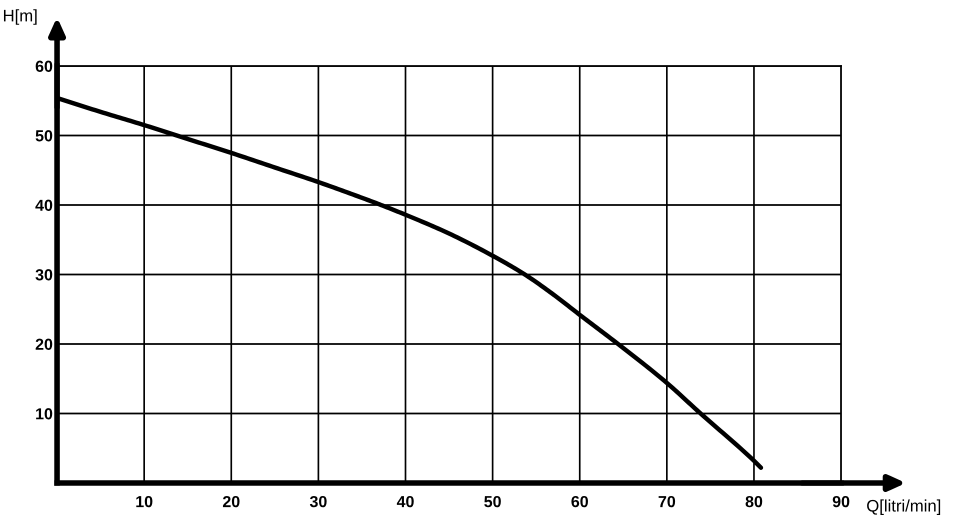  Describe the element at coordinates (754, 502) in the screenshot. I see `x-tick-label: 80` at that location.